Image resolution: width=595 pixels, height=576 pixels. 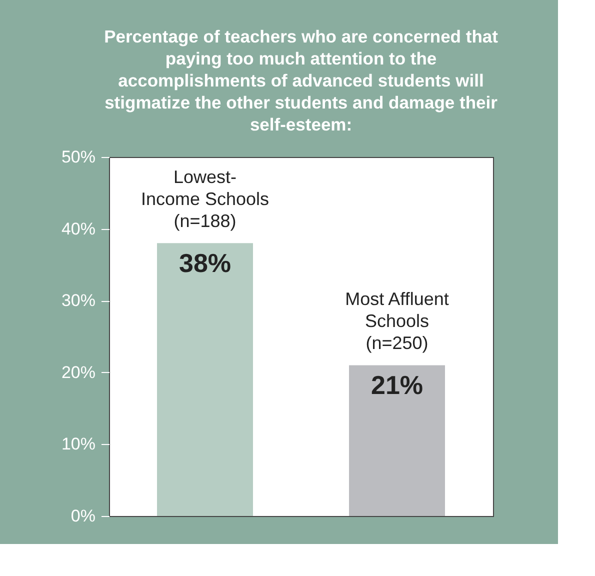 What do you see at coordinates (301, 80) in the screenshot?
I see `chart-title: Percentage of teachers who are concerned that paying too much attention to the accomplishments of advanced students will stigmatize the other students and damage their self-esteem:` at bounding box center [301, 80].